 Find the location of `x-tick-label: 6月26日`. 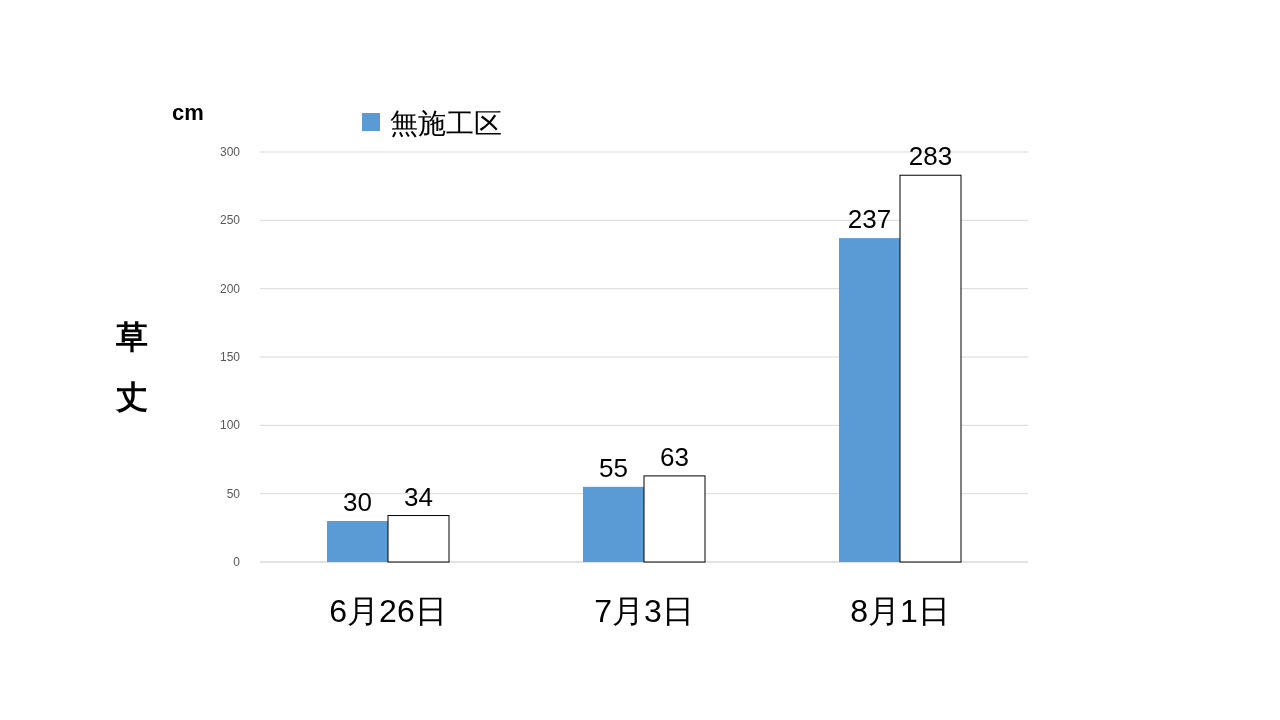

x-tick-label: 6月26日 is located at coordinates (388, 611).